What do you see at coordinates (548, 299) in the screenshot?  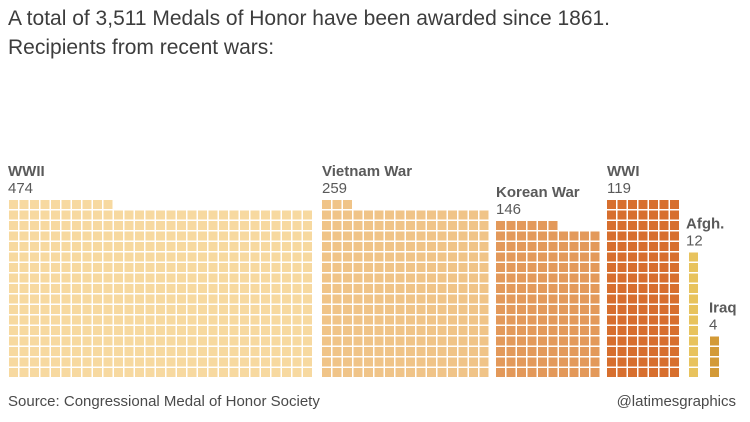 I see `group-korean-war` at bounding box center [548, 299].